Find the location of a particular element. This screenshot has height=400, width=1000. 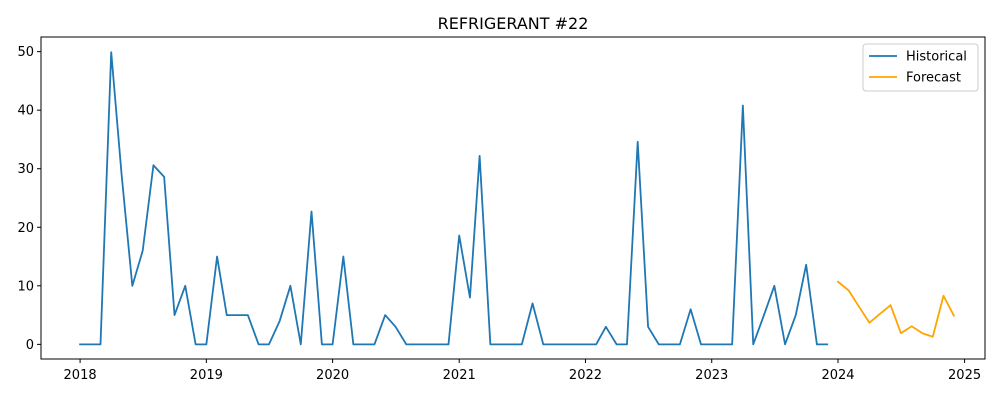

legend-label-forecast: Forecast is located at coordinates (933, 78).